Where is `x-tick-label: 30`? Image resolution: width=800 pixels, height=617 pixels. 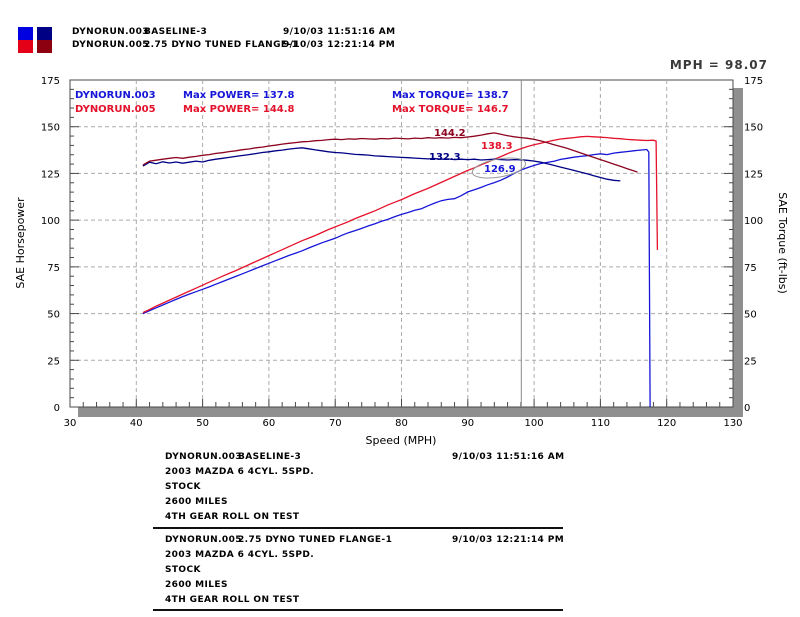 x-tick-label: 30 is located at coordinates (70, 423).